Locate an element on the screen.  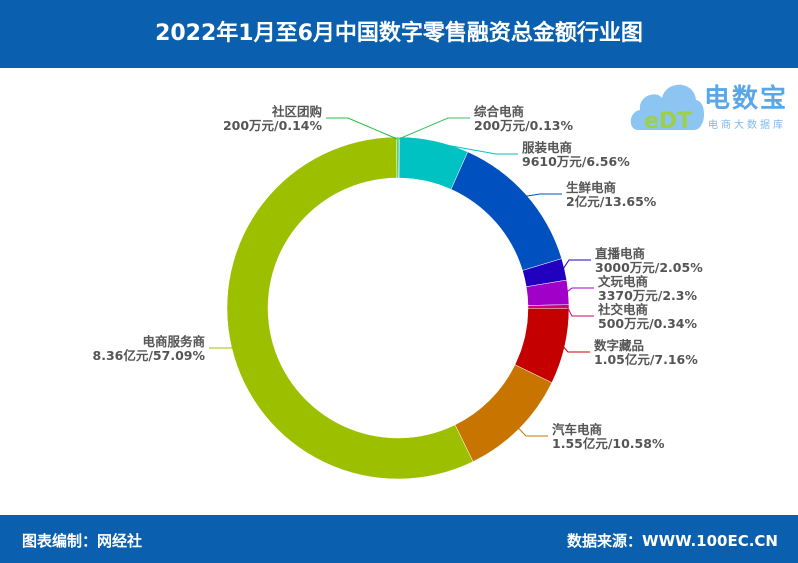
slice-value: 2亿元/13.65% is located at coordinates (611, 201).